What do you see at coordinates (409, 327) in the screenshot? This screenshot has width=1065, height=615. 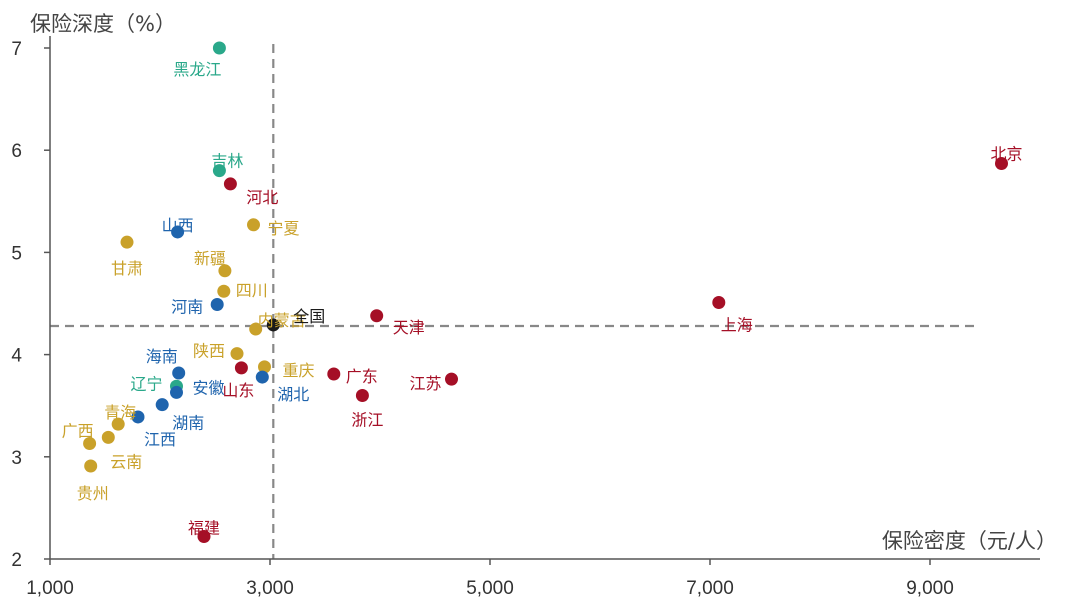 I see `point-label: 天津` at bounding box center [409, 327].